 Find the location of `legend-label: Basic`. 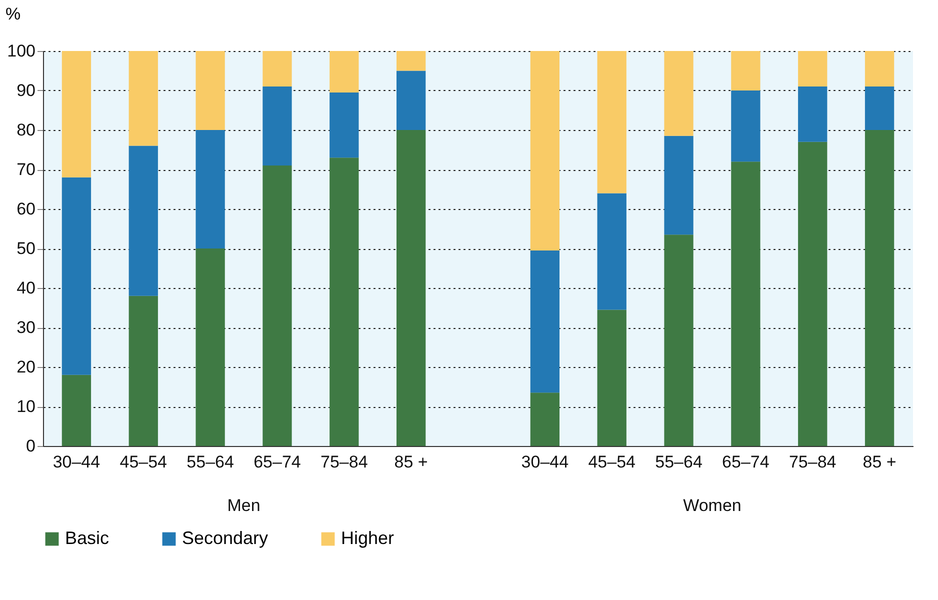

legend-label: Basic is located at coordinates (87, 538).